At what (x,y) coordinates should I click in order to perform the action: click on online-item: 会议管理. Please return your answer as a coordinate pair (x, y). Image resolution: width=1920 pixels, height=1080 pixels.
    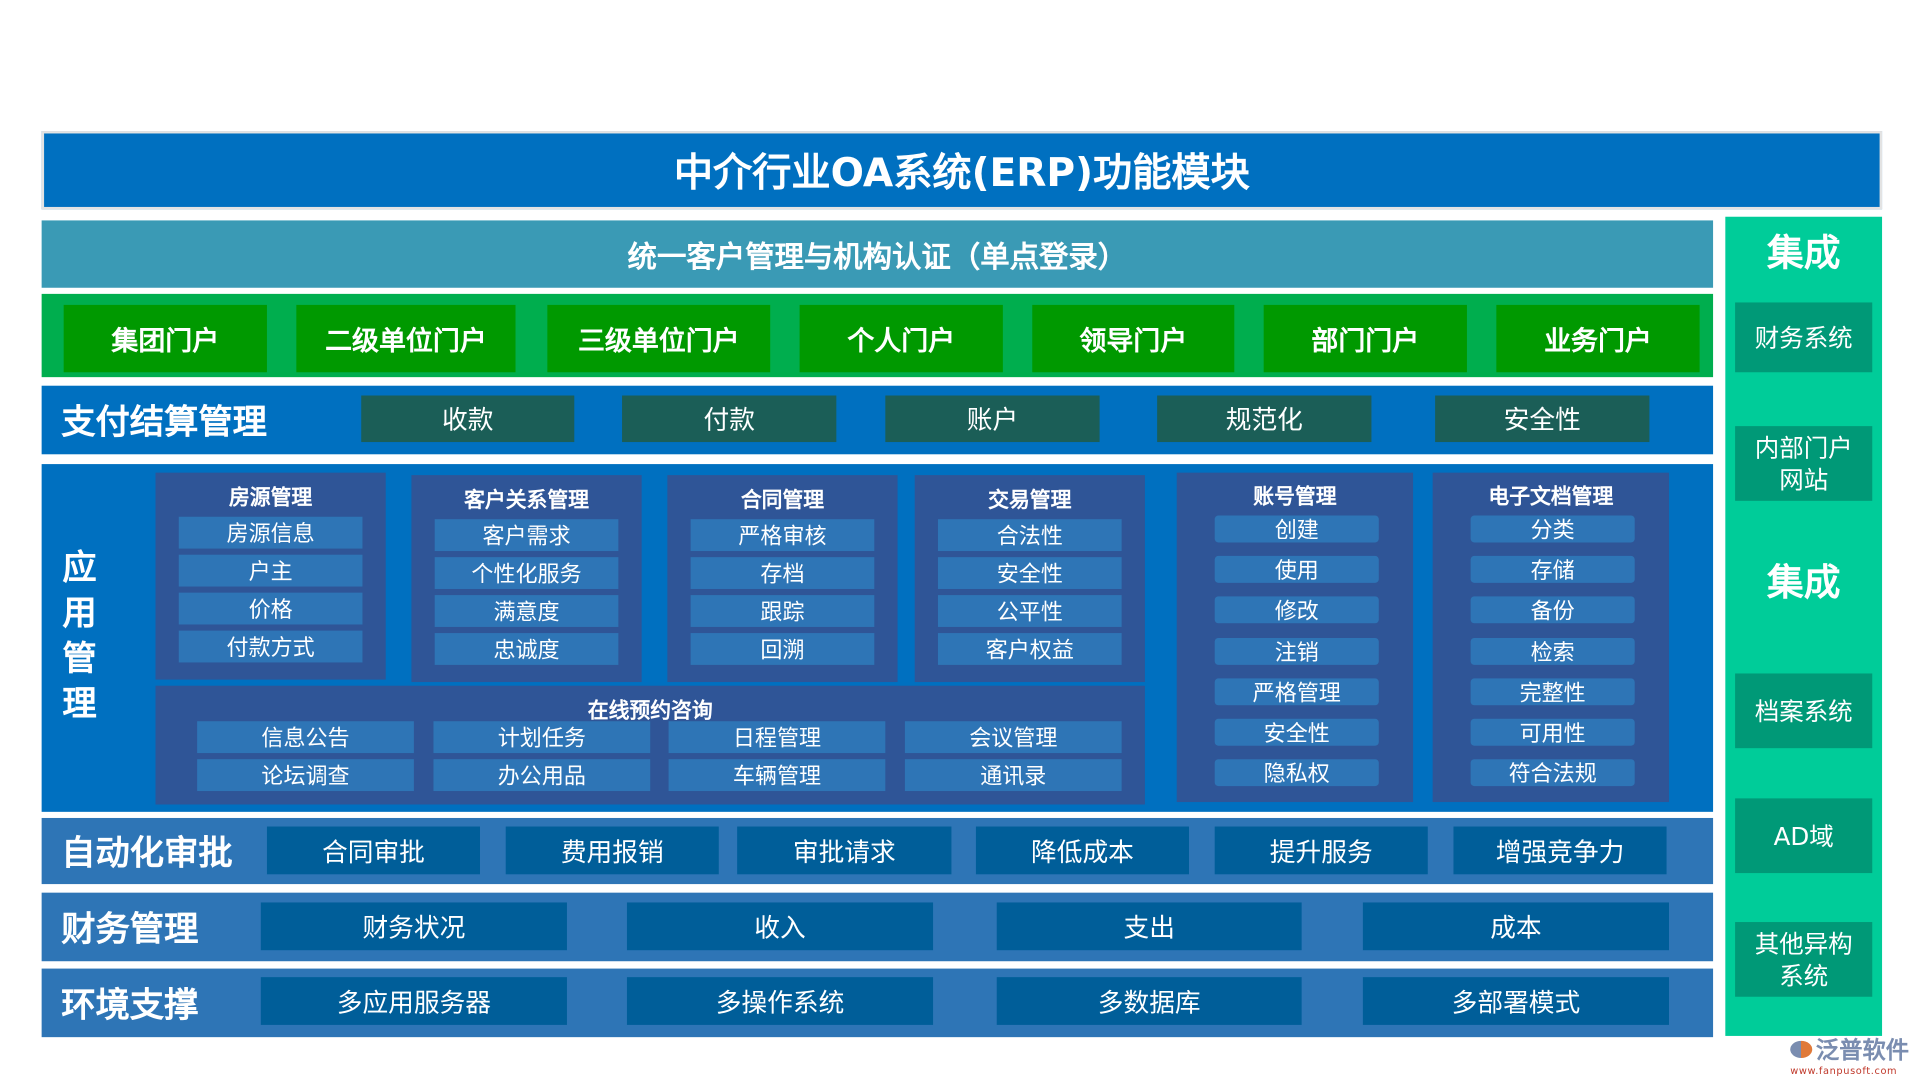
    Looking at the image, I should click on (1013, 737).